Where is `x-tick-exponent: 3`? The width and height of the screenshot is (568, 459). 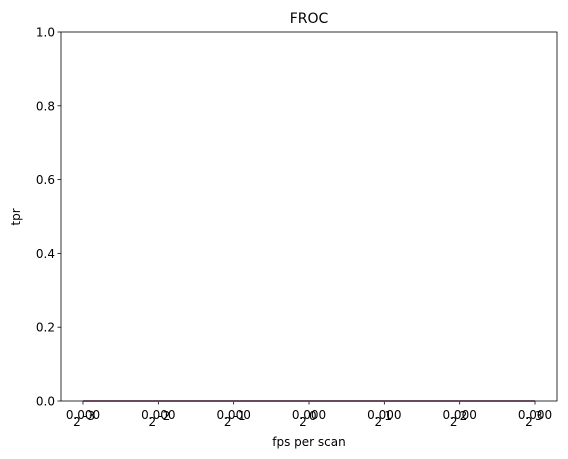
x-tick-exponent: 3 is located at coordinates (539, 416).